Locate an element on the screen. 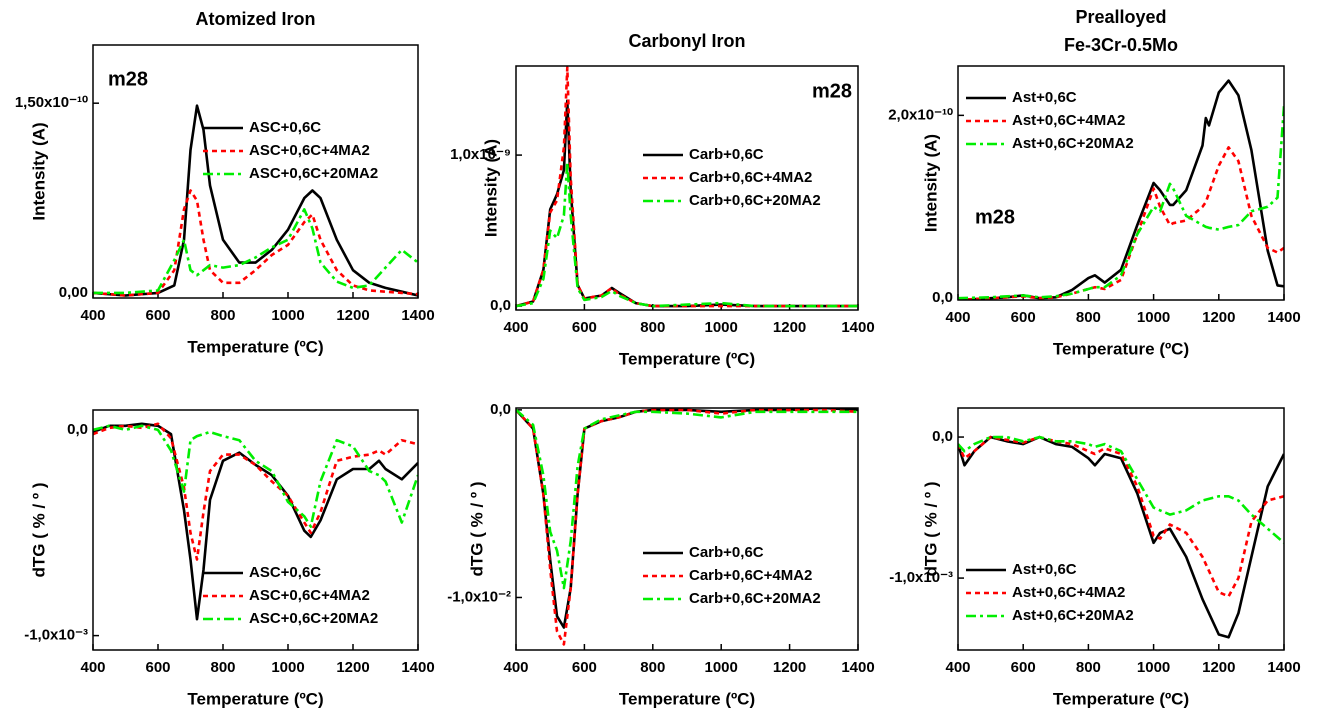  panel-title: Carbonyl Iron is located at coordinates (686, 41).